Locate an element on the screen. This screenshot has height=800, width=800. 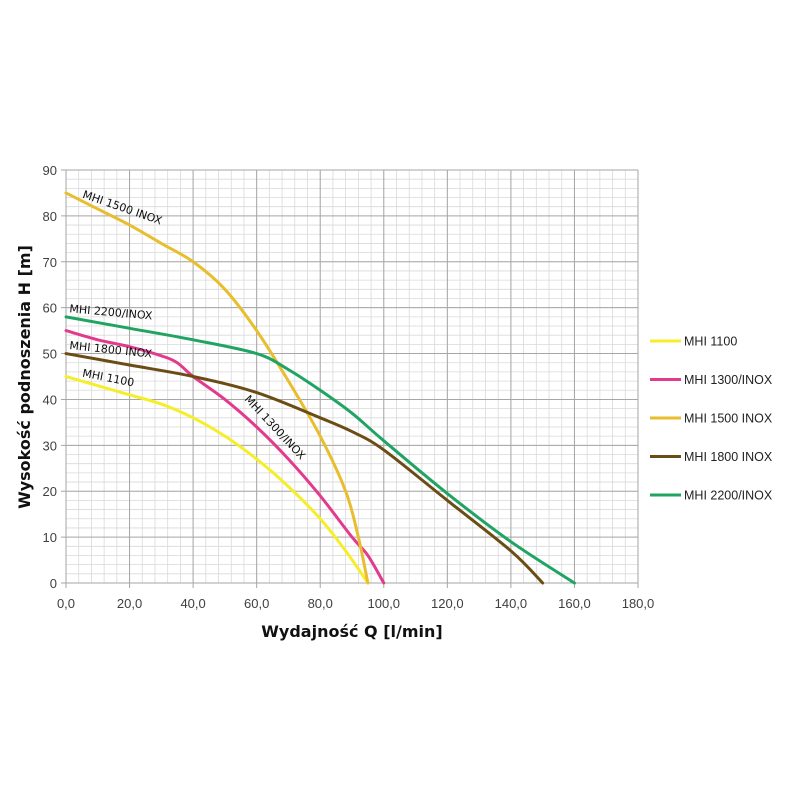
y-tick-label: 20 is located at coordinates (50, 491).